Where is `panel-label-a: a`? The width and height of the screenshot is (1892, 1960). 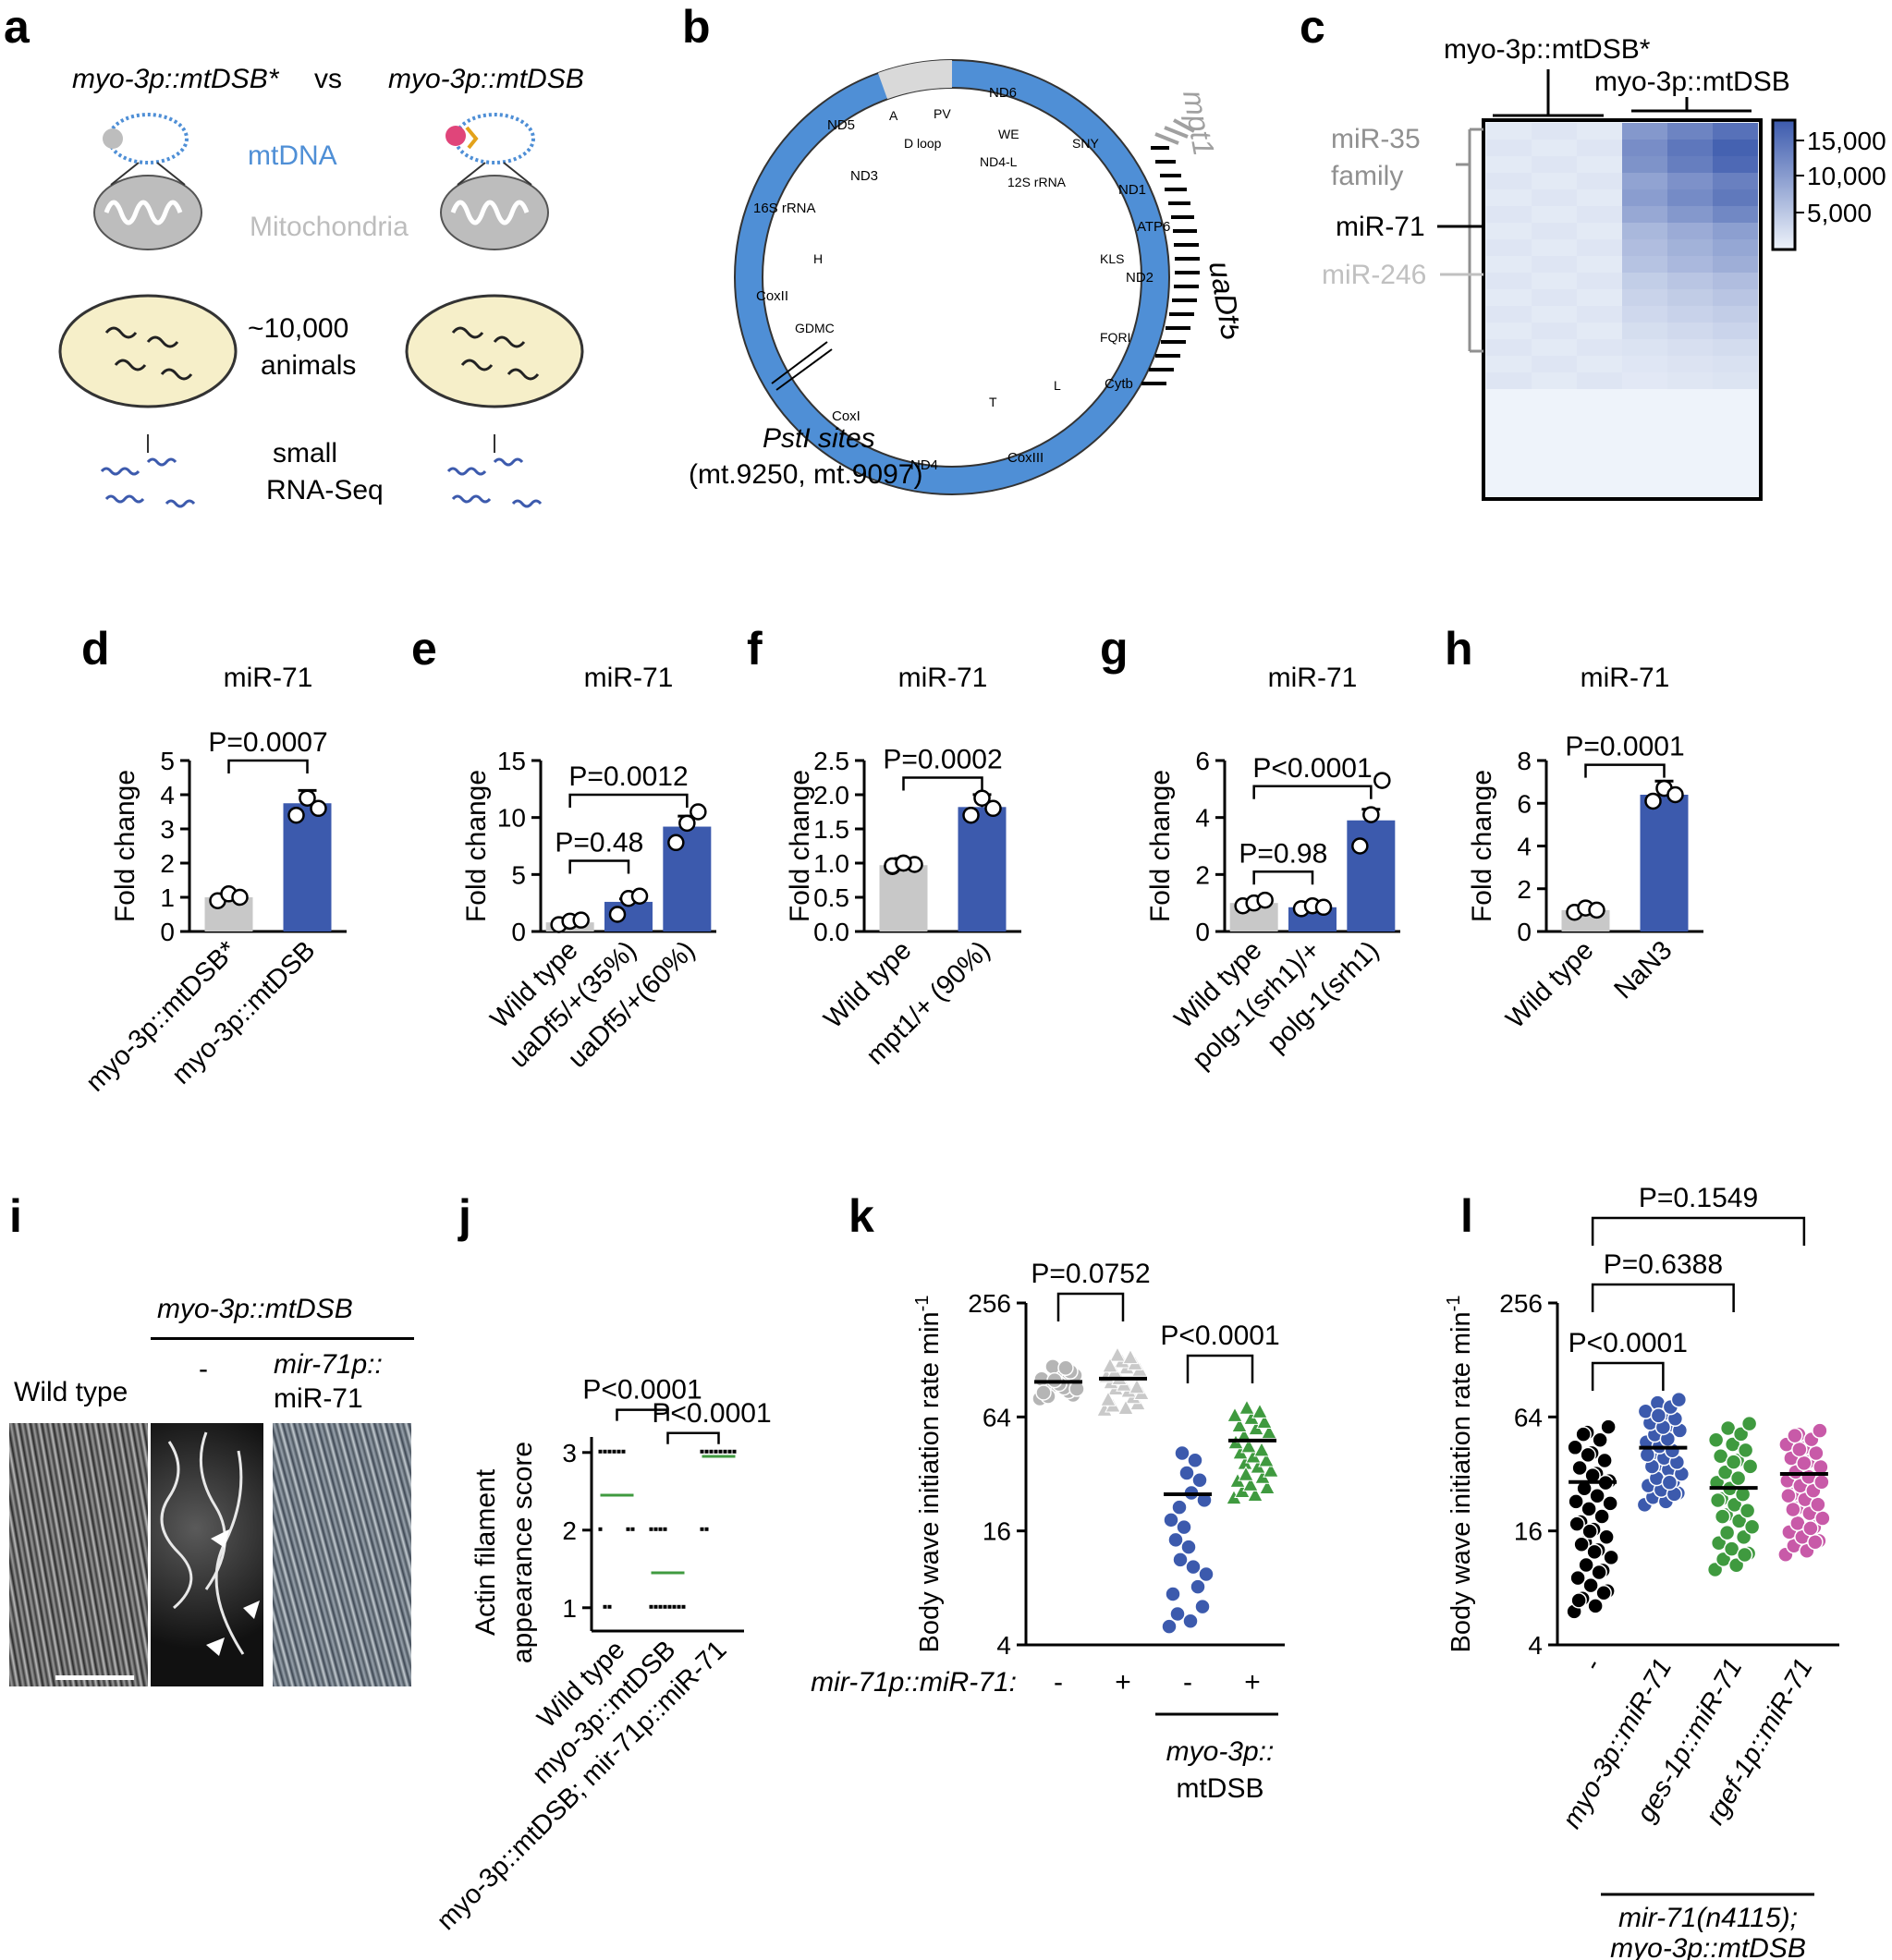
panel-label-a: a is located at coordinates (17, 27).